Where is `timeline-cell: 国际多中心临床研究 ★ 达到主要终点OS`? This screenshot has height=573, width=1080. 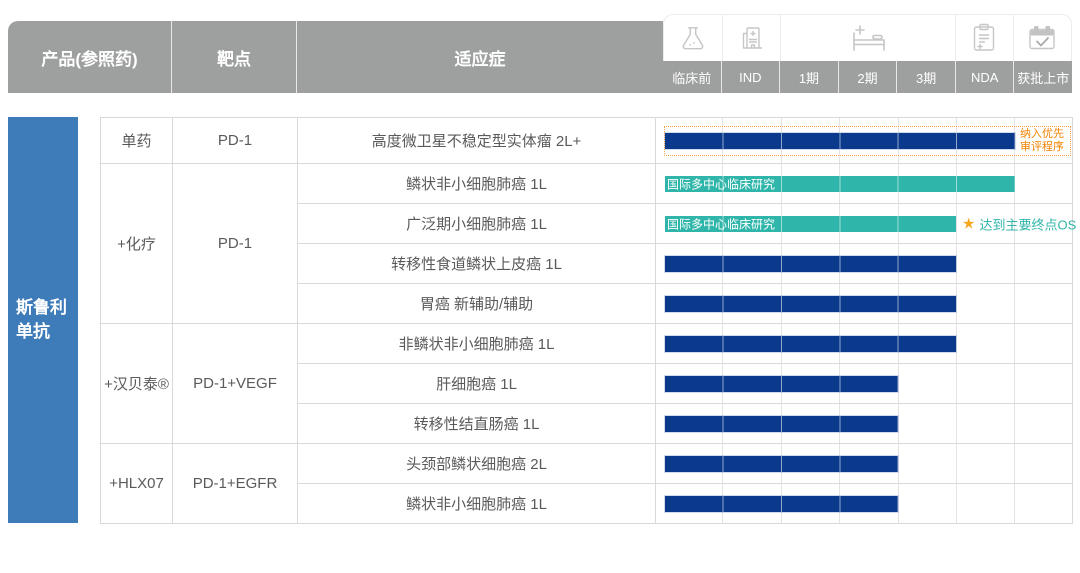
timeline-cell: 国际多中心临床研究 ★ 达到主要终点OS is located at coordinates (865, 223).